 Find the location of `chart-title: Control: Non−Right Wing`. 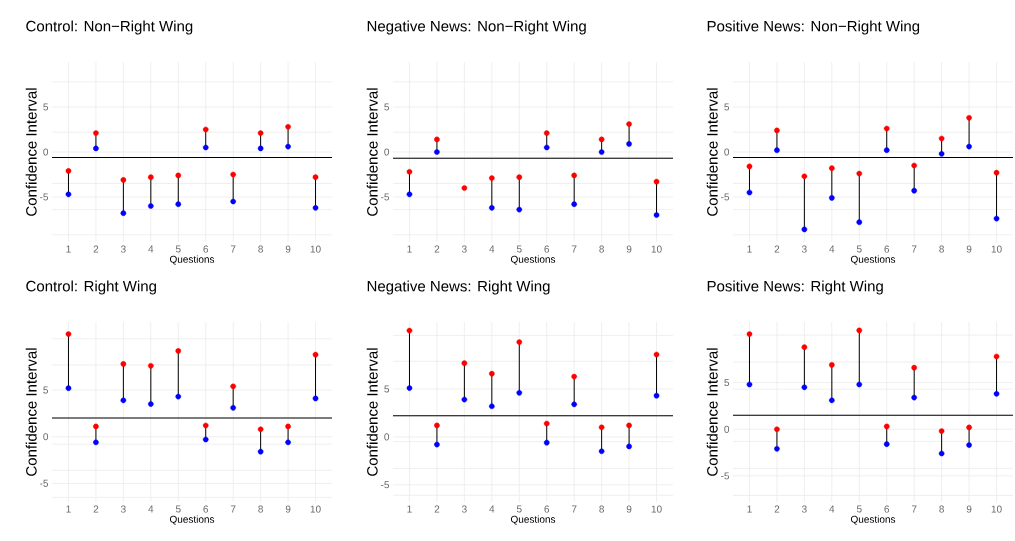

chart-title: Control: Non−Right Wing is located at coordinates (109, 27).